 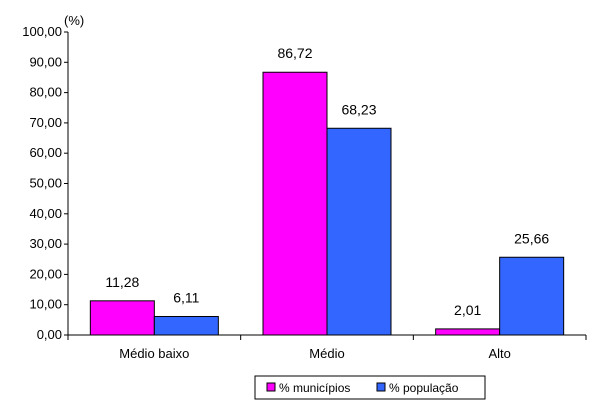 I want to click on legend-label: % população, so click(x=424, y=388).